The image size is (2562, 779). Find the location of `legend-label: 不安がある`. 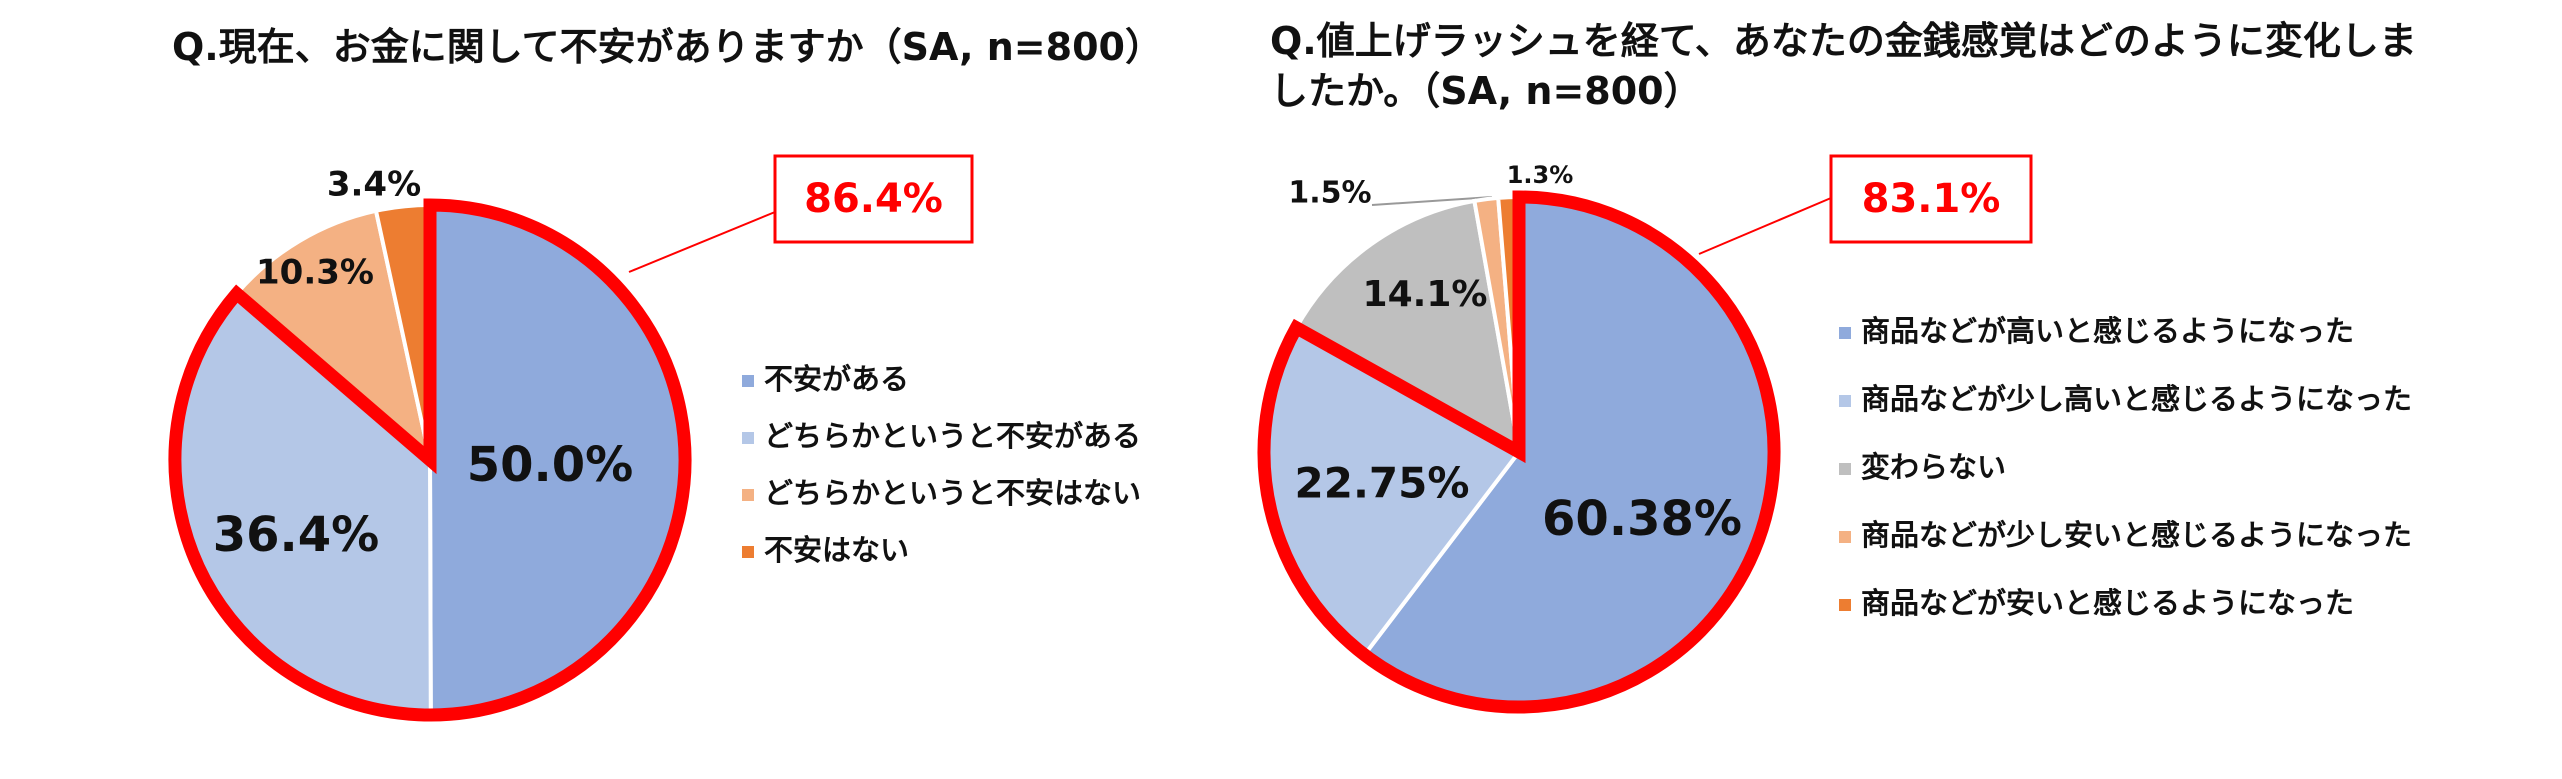

legend-label: 不安がある is located at coordinates (836, 379).